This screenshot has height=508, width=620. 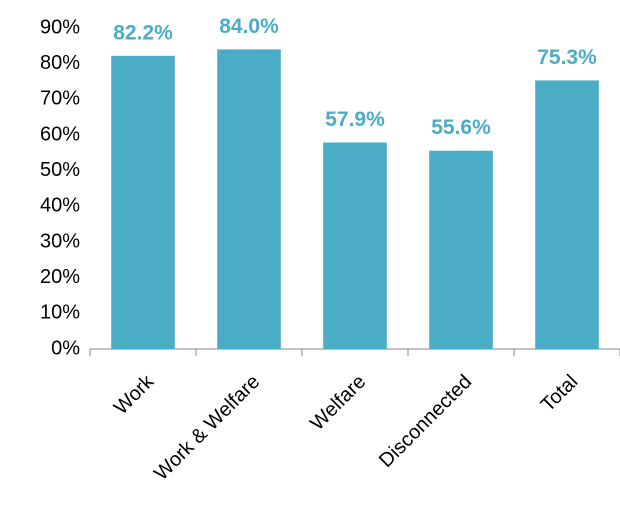 I want to click on y-tick-label: 30%, so click(x=60, y=241).